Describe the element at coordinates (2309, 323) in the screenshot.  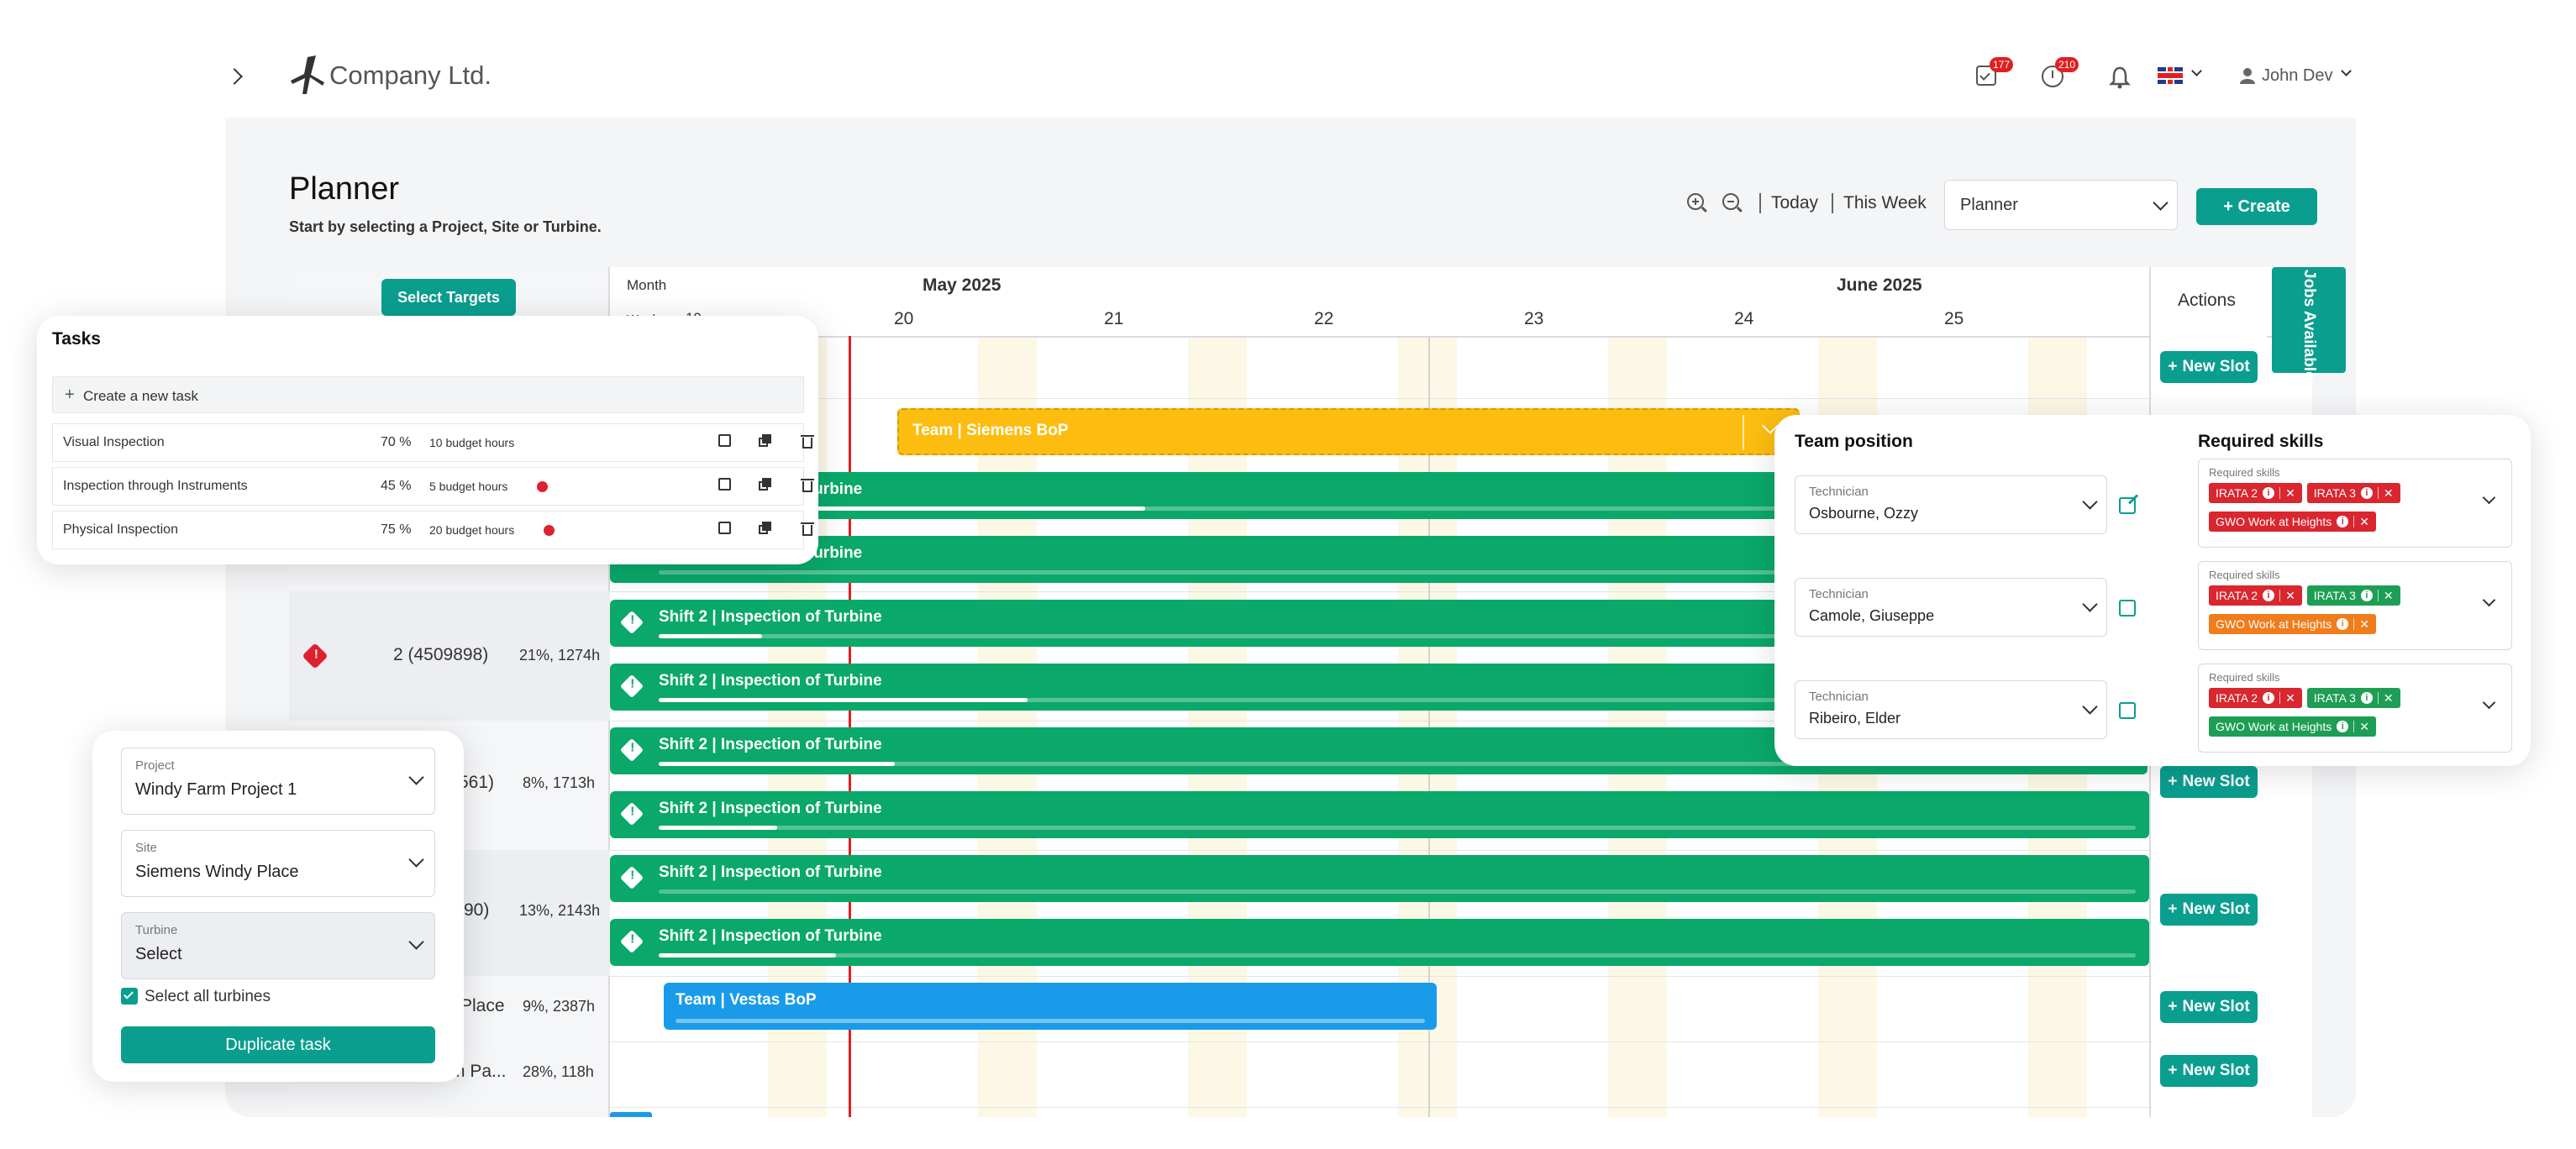
I see `jobs-available-tab: Jobs Available` at that location.